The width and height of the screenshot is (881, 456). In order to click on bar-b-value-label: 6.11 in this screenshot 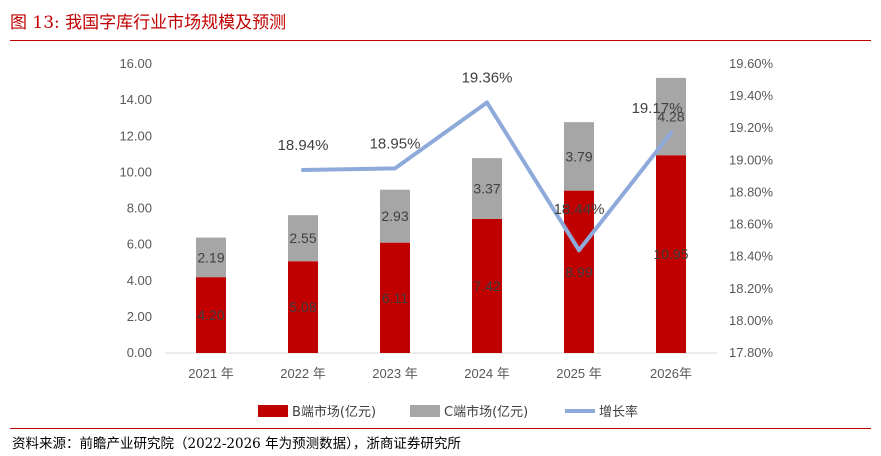, I will do `click(395, 298)`.